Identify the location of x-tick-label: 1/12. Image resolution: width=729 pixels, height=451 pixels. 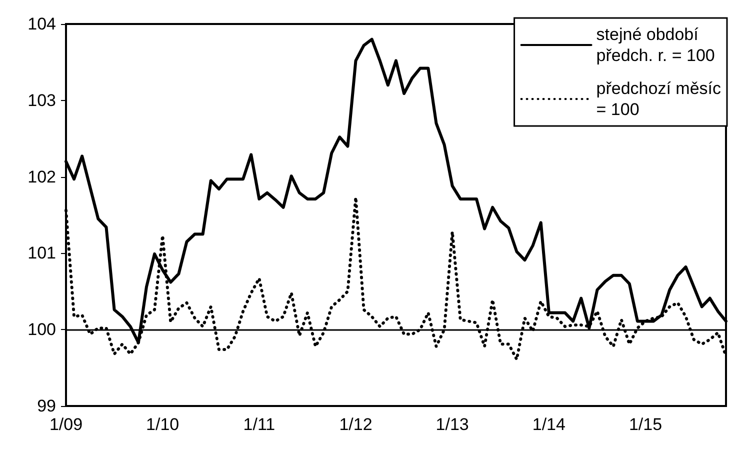
(355, 424).